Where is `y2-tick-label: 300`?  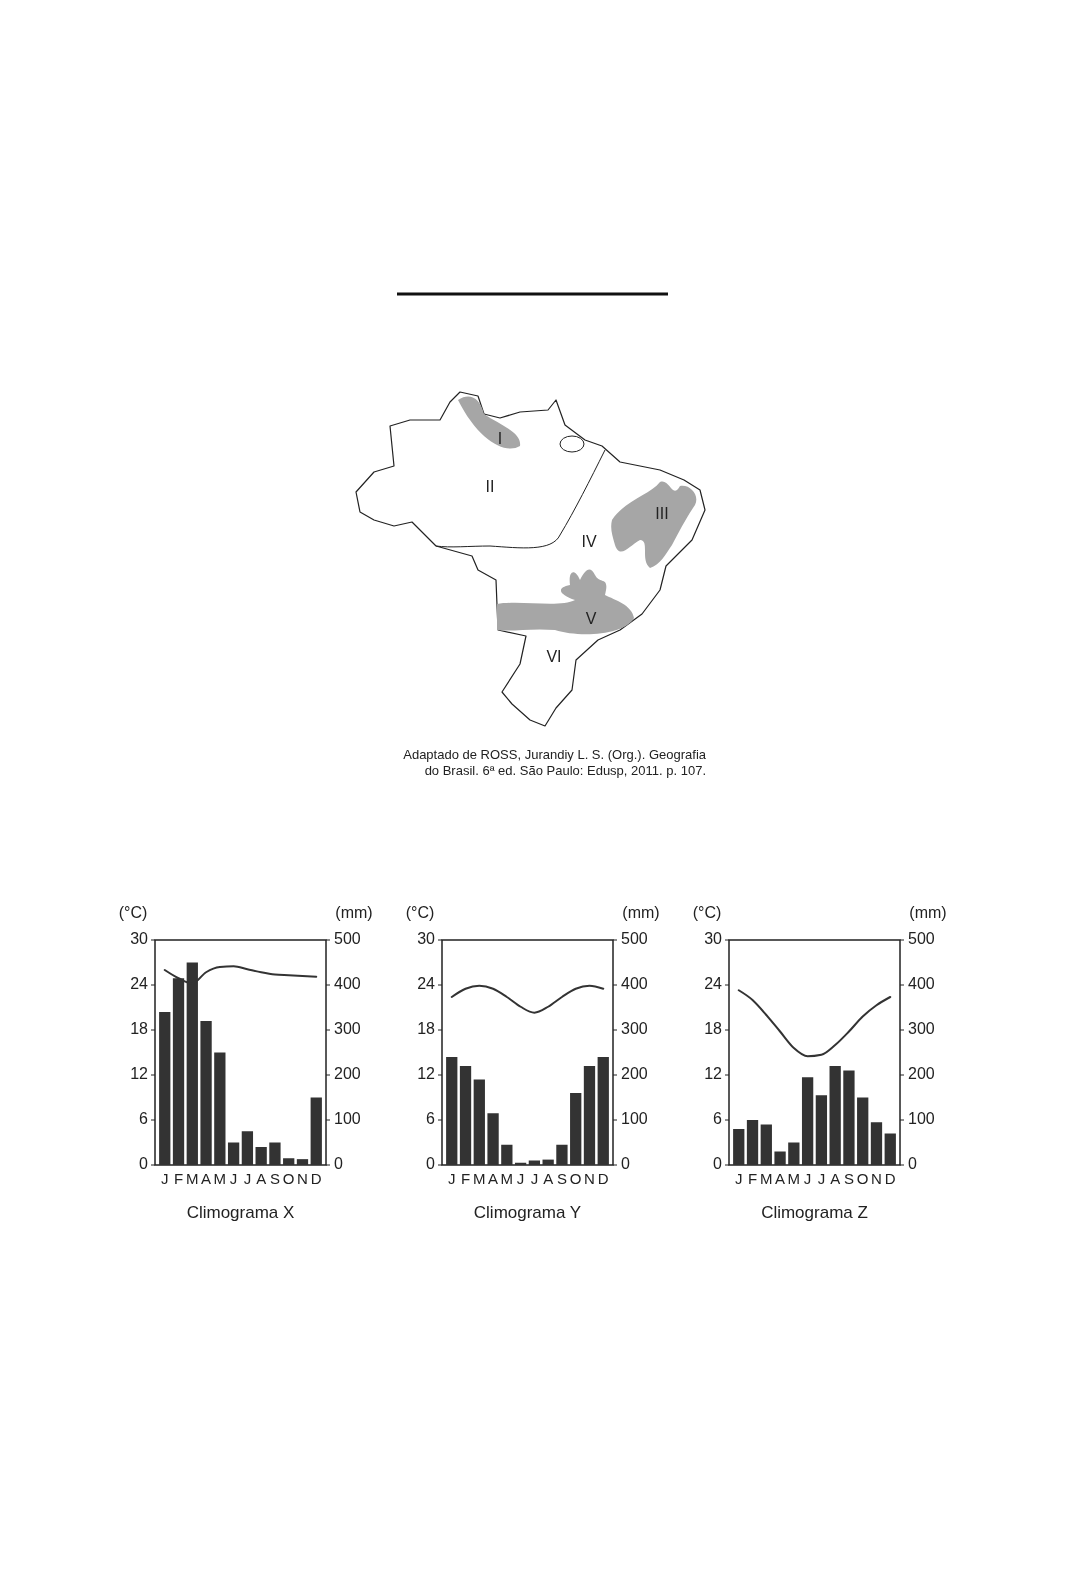 y2-tick-label: 300 is located at coordinates (921, 1029).